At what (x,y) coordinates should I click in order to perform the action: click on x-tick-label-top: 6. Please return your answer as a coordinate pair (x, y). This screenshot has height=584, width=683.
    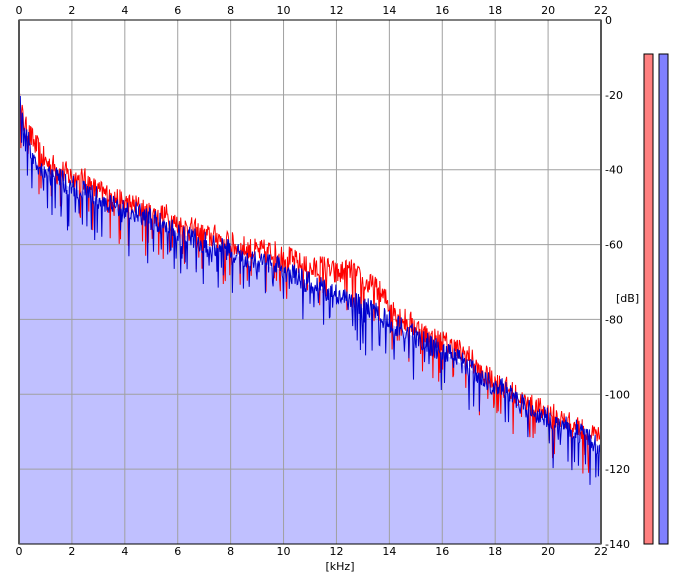
    Looking at the image, I should click on (177, 10).